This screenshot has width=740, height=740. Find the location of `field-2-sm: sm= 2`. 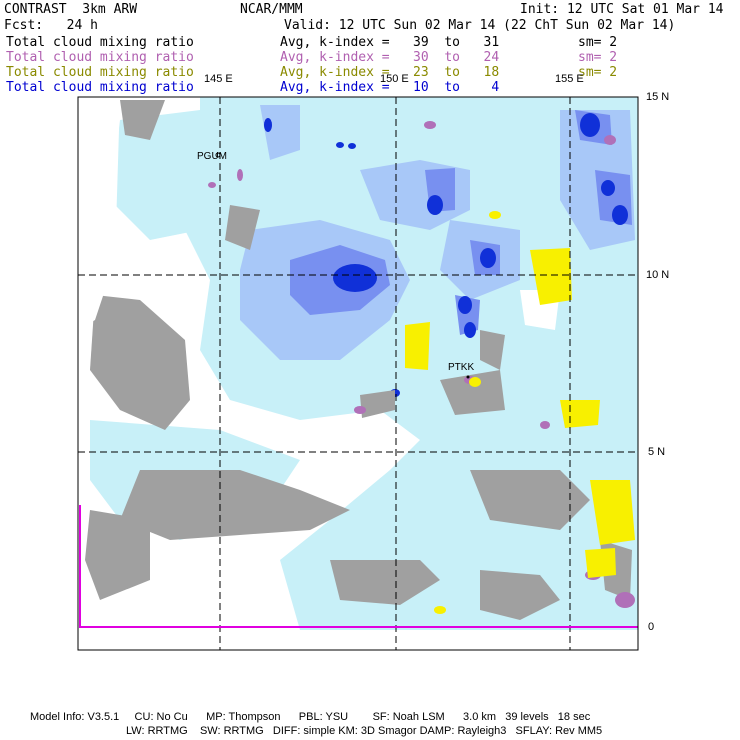

field-2-sm: sm= 2 is located at coordinates (598, 57).